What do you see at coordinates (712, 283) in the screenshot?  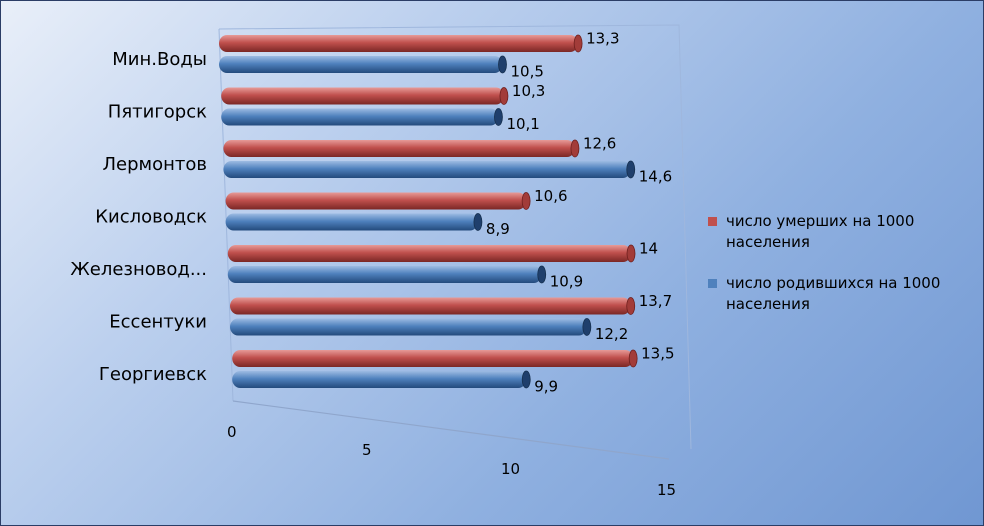 I see `legend-swatch-births` at bounding box center [712, 283].